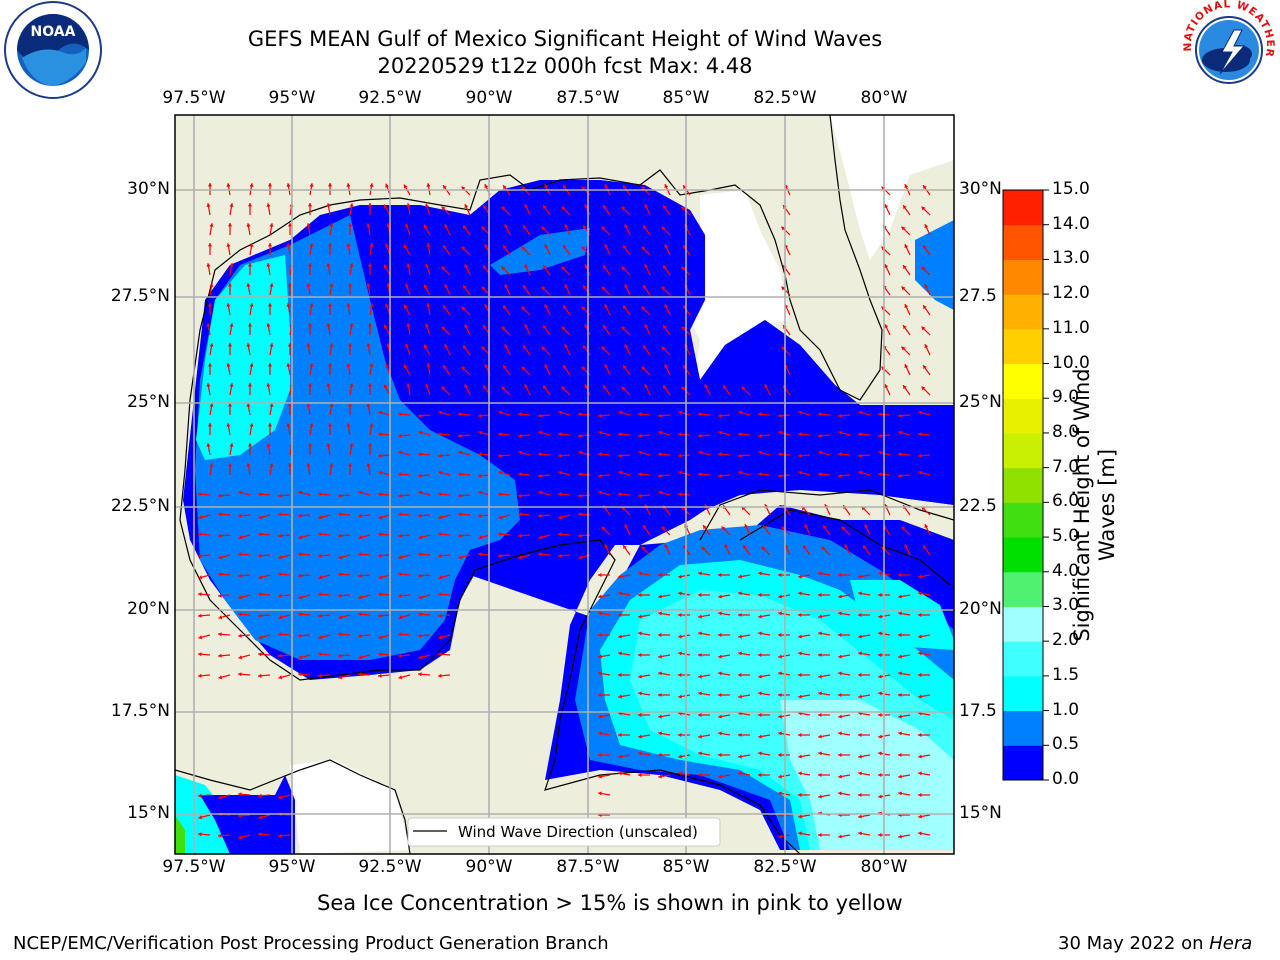 The height and width of the screenshot is (960, 1280). What do you see at coordinates (140, 506) in the screenshot?
I see `lat-label-left: 22.5°N` at bounding box center [140, 506].